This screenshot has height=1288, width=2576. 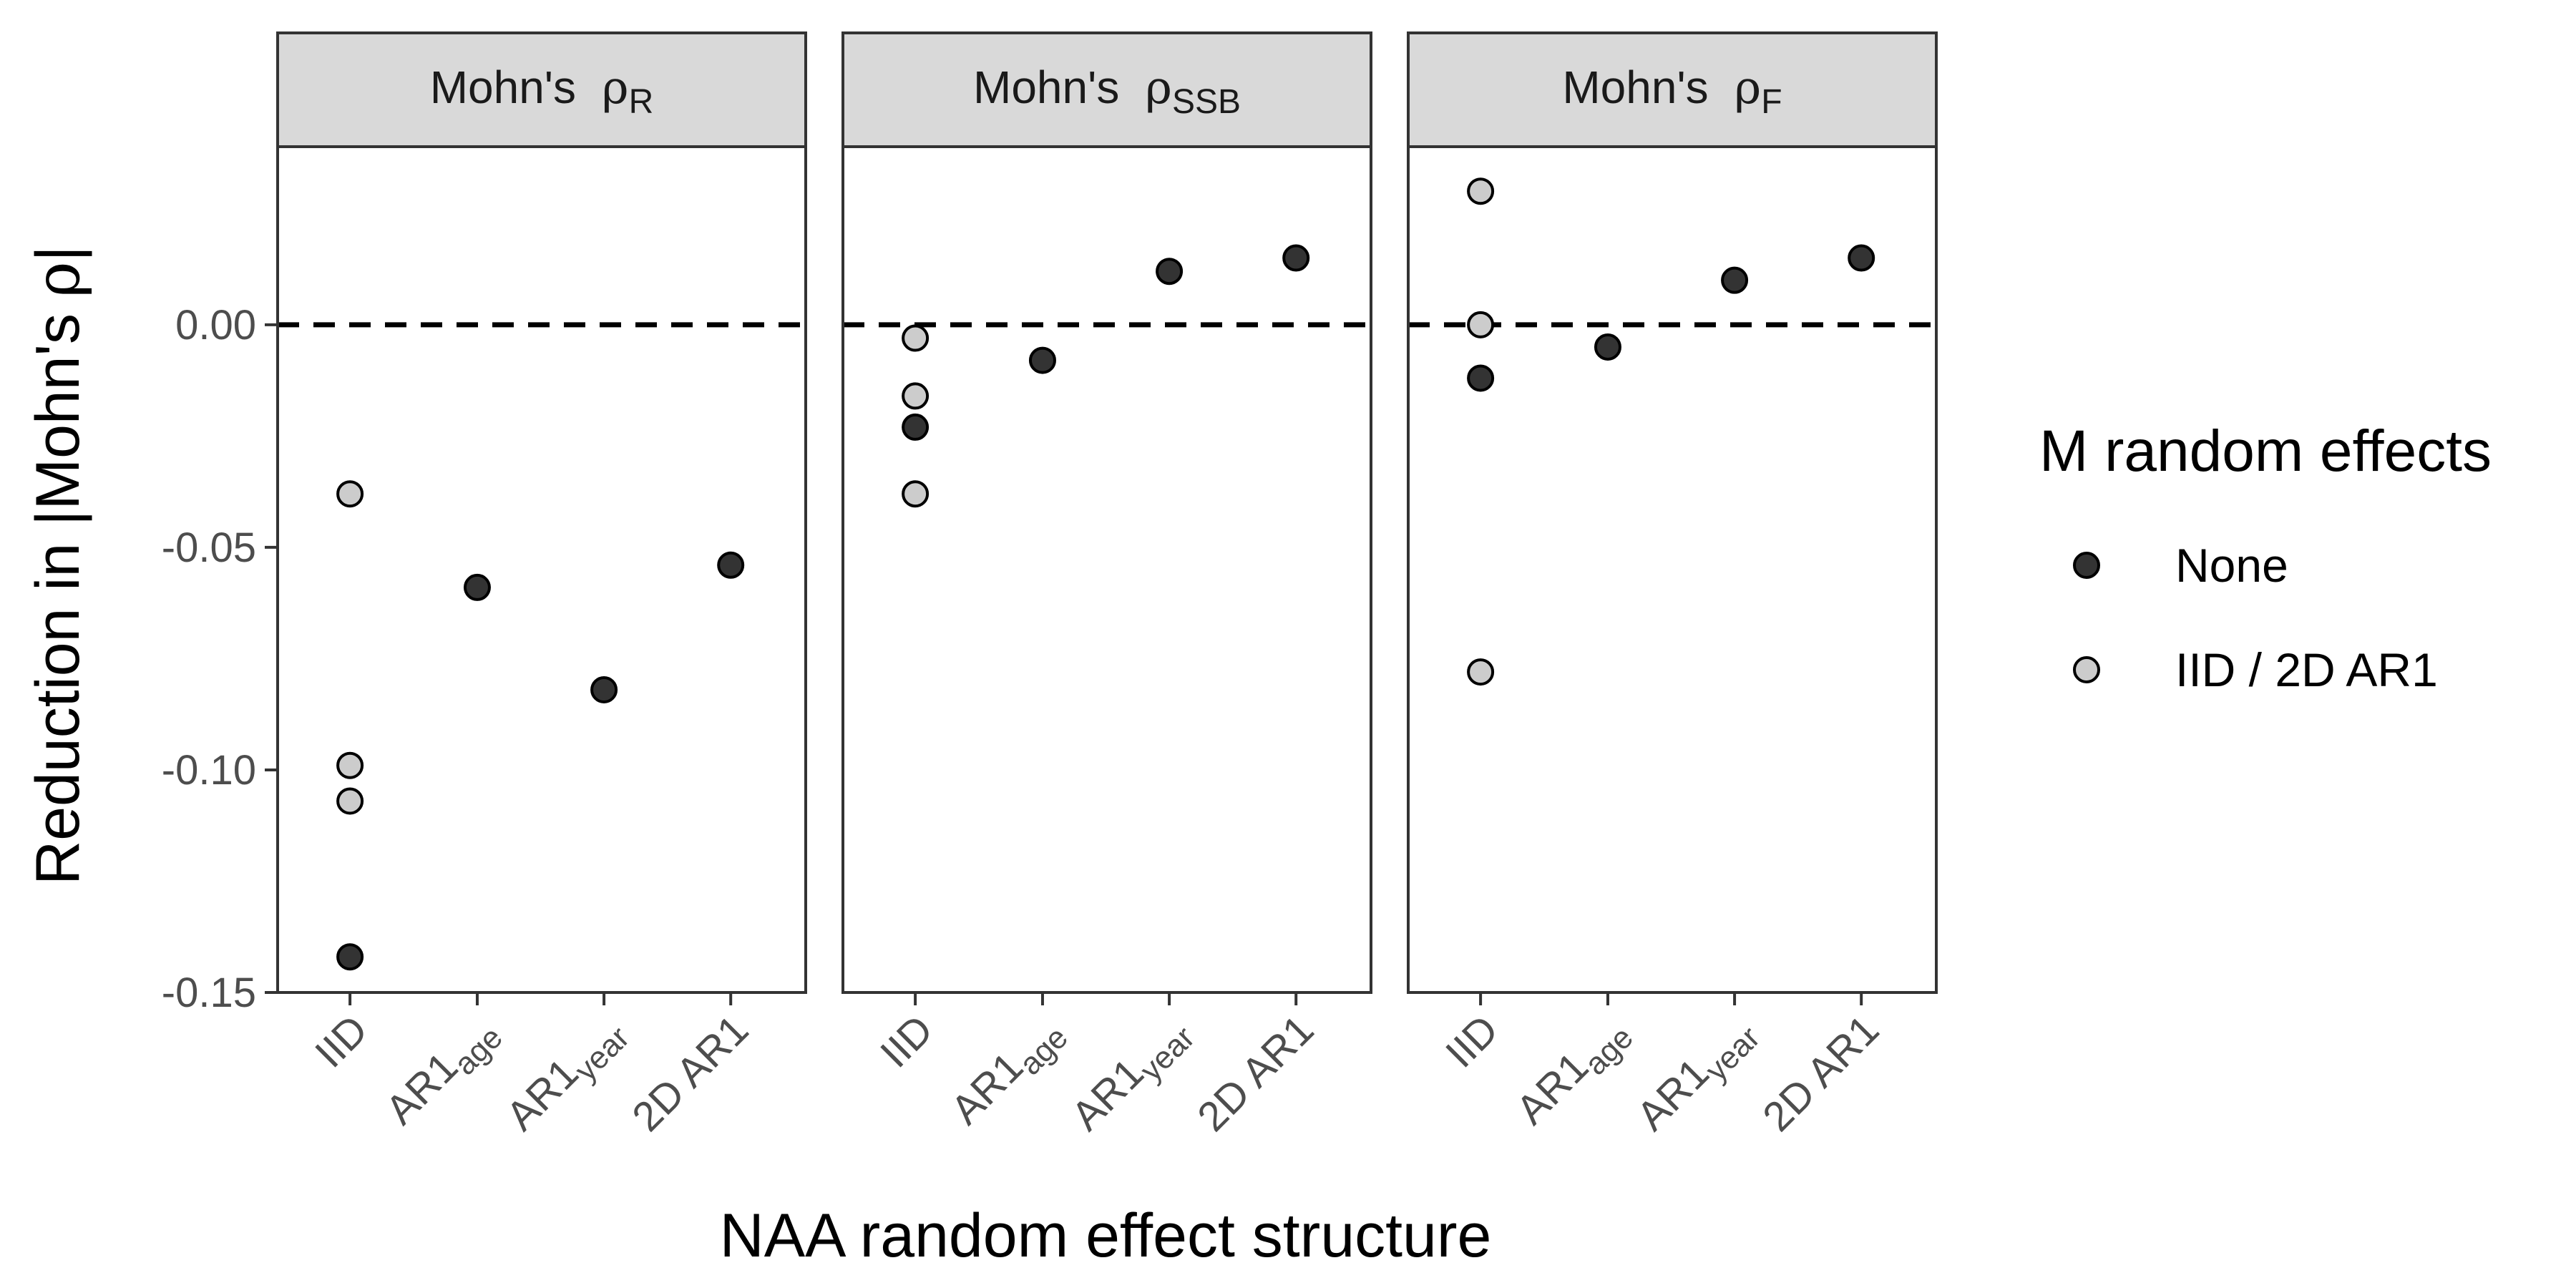 What do you see at coordinates (209, 548) in the screenshot?
I see `y-tick-label: -0.05` at bounding box center [209, 548].